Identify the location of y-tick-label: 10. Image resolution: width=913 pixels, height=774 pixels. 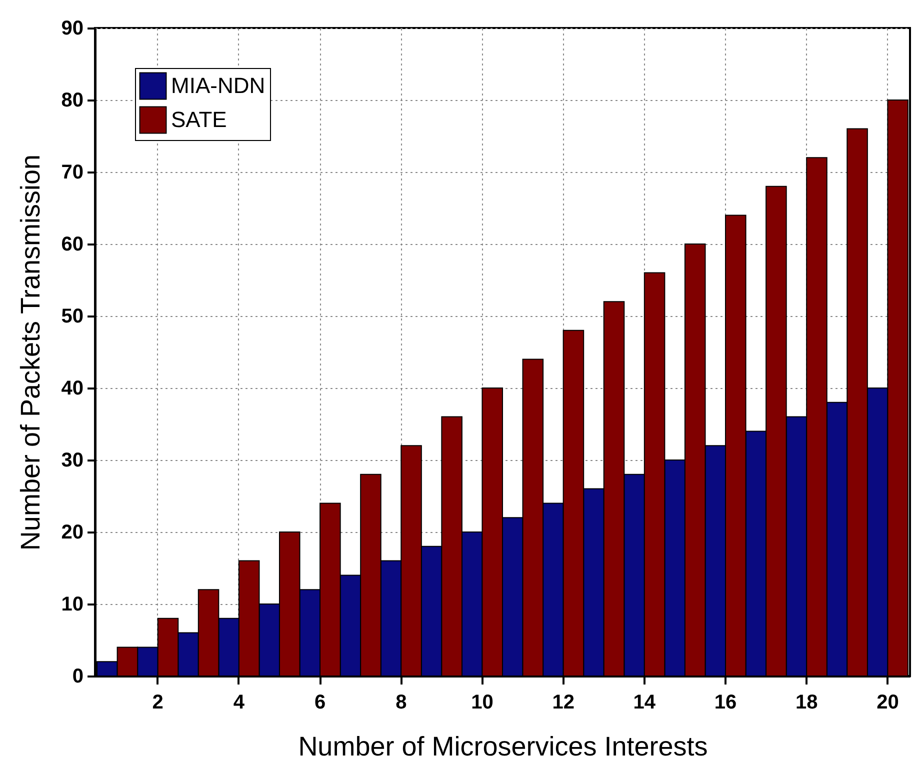
(72, 605).